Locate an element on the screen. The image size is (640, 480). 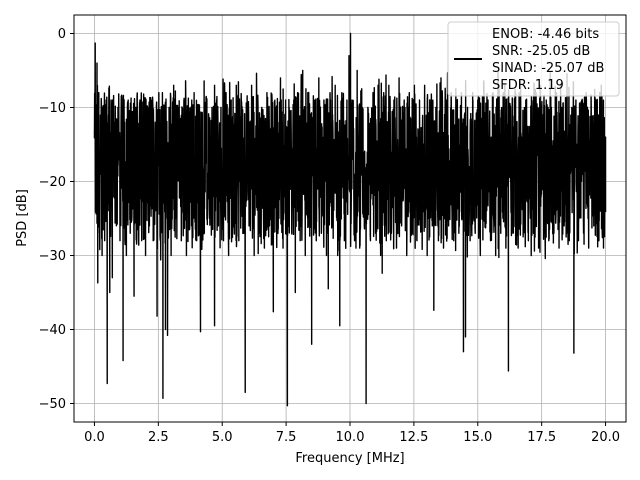
y-axis-ticks: 0 −10 −20 −30 −40 −50 is located at coordinates (56, 219).